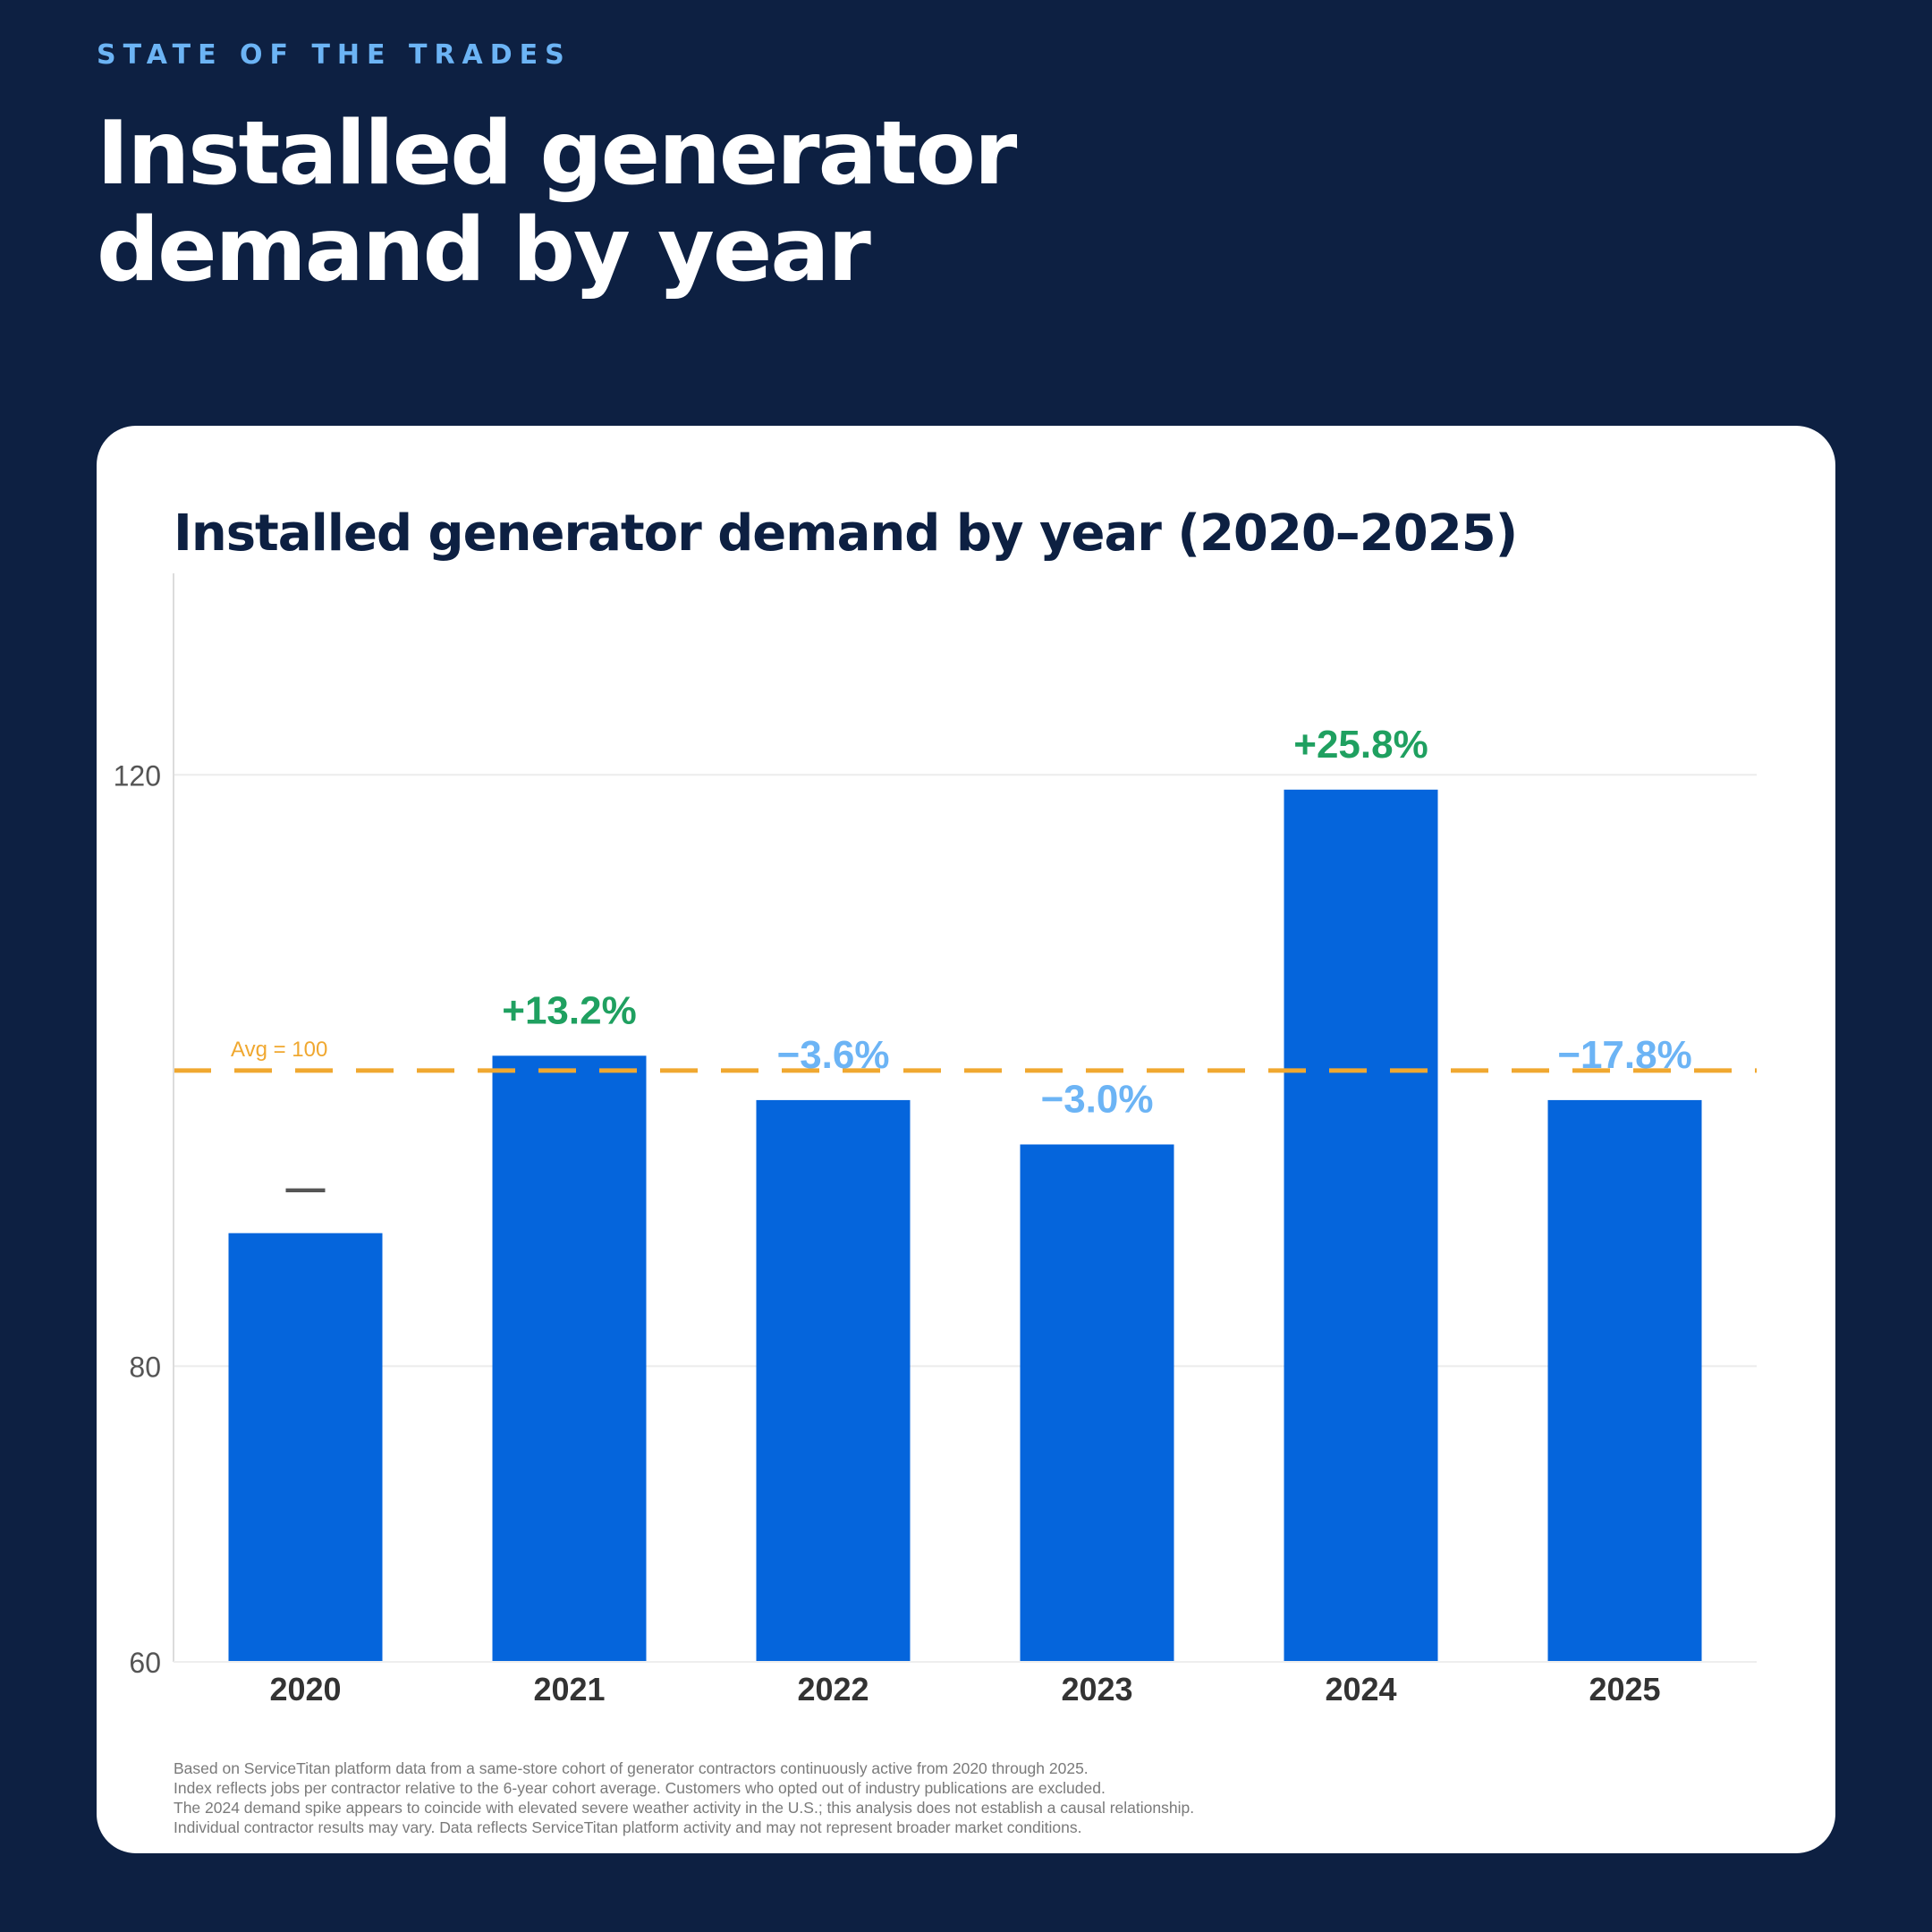 The height and width of the screenshot is (1932, 1932). Describe the element at coordinates (833, 1055) in the screenshot. I see `change-label: −3.6%` at that location.